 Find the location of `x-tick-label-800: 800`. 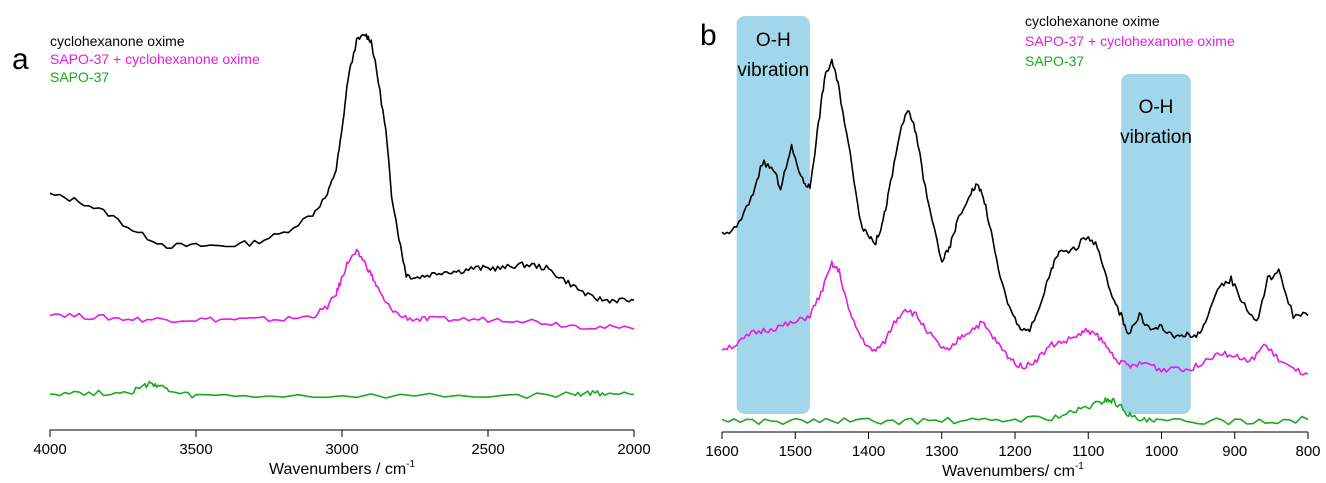

x-tick-label-800: 800 is located at coordinates (1307, 451).